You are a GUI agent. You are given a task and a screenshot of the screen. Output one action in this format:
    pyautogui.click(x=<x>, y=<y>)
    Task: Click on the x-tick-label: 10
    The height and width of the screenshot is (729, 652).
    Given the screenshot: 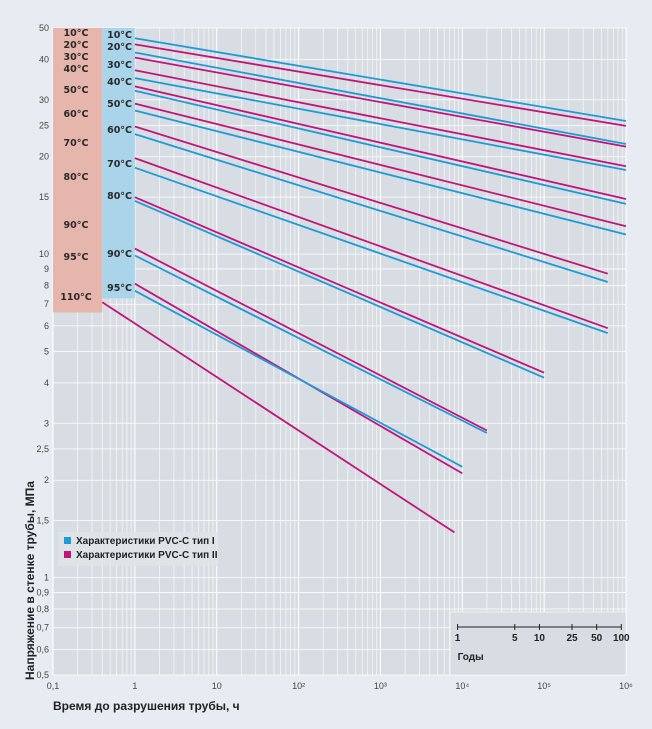 What is the action you would take?
    pyautogui.click(x=217, y=686)
    